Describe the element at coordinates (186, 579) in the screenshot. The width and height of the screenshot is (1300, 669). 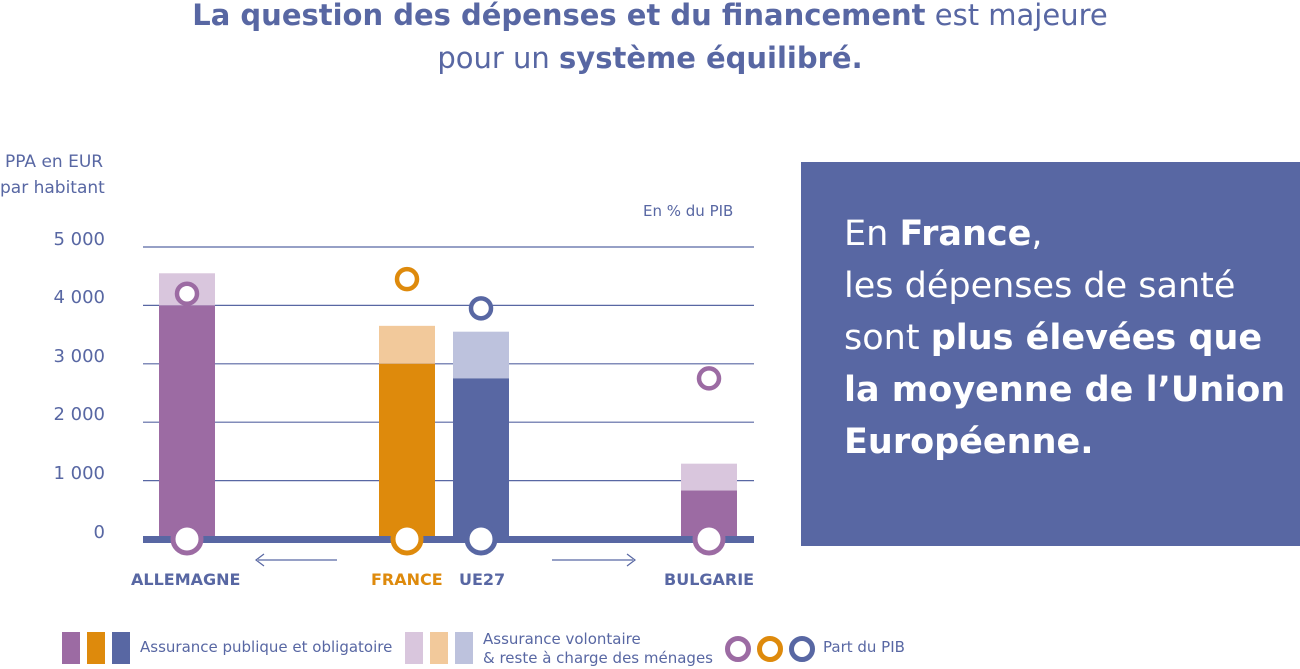
I see `category-label-allemagne: ALLEMAGNE` at that location.